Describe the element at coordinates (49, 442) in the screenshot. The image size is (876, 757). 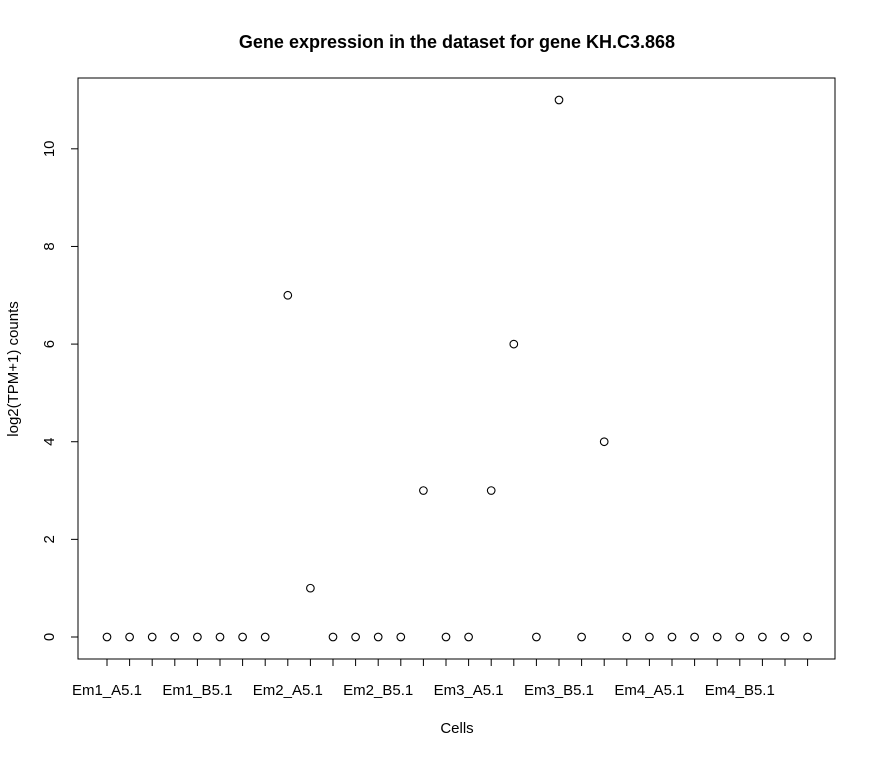
I see `y-tick-label: 4` at that location.